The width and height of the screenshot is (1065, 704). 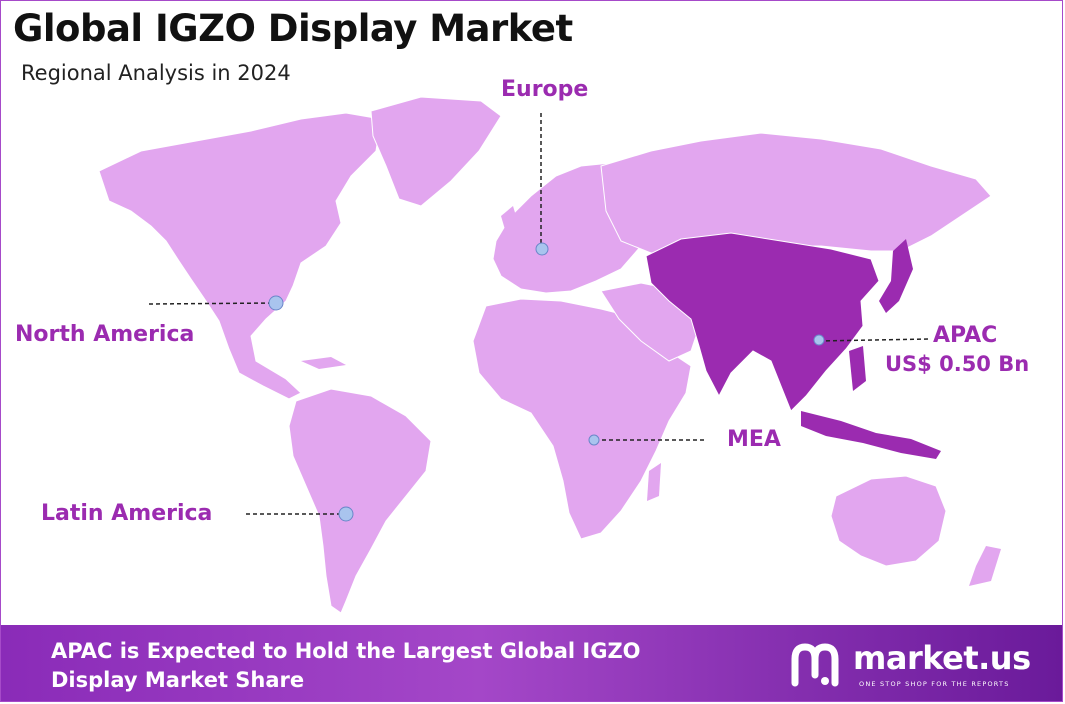 What do you see at coordinates (542, 249) in the screenshot?
I see `europe-marker` at bounding box center [542, 249].